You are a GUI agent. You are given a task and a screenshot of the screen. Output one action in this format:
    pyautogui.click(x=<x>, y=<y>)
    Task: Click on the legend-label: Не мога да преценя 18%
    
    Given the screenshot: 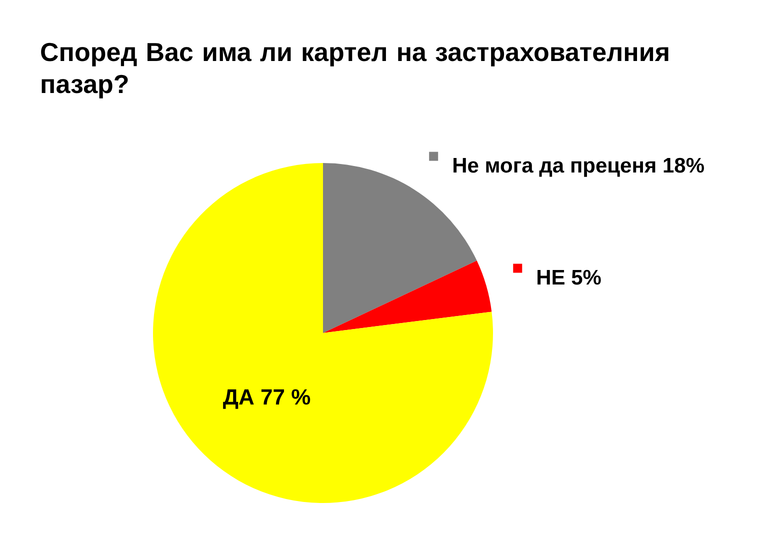 What is the action you would take?
    pyautogui.click(x=578, y=166)
    